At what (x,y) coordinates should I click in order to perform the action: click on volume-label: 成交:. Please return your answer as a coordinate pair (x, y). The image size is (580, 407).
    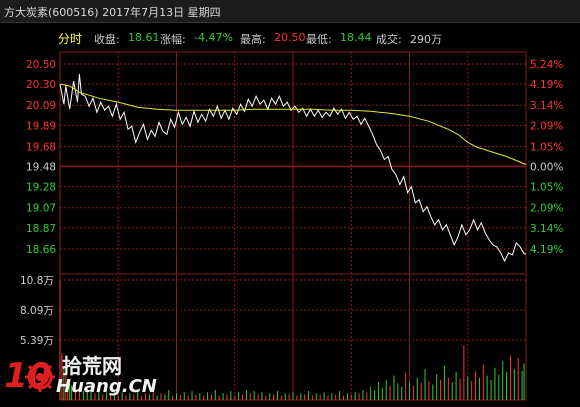
    Looking at the image, I should click on (389, 39).